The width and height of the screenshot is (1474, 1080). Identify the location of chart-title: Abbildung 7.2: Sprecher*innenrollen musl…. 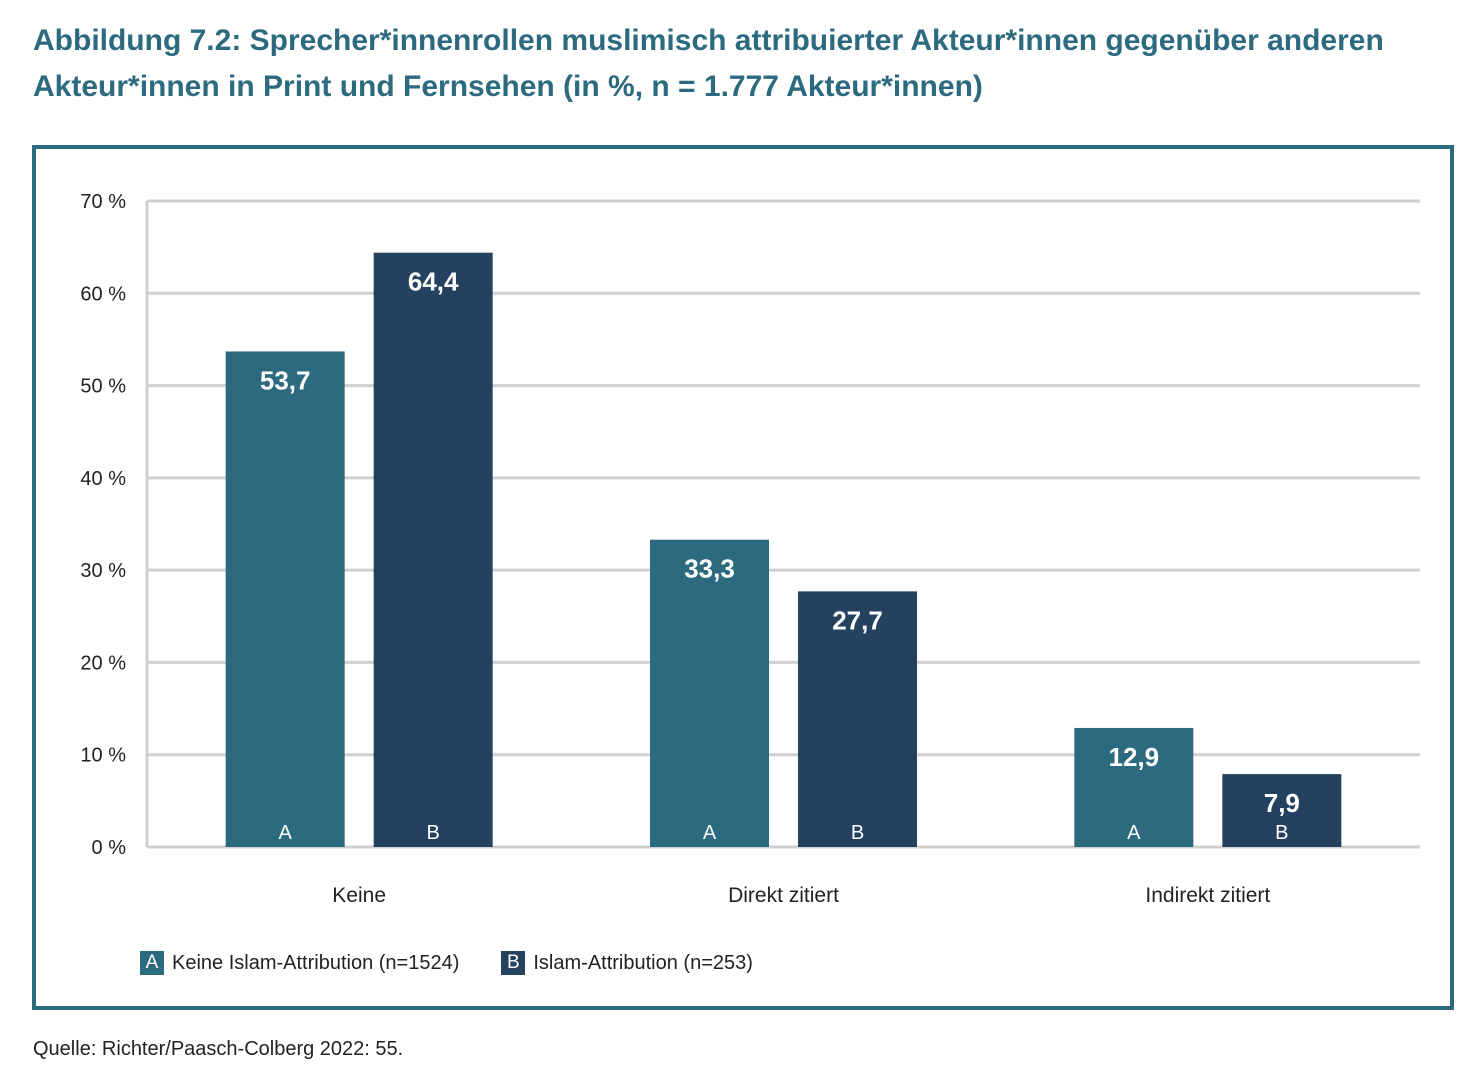
(708, 63).